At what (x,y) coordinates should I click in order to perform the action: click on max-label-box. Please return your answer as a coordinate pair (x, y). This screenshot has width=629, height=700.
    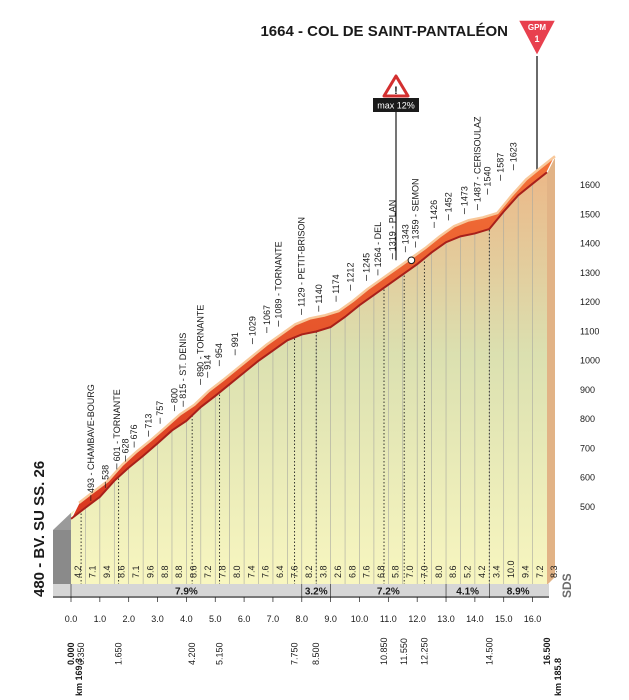
    Looking at the image, I should click on (396, 105).